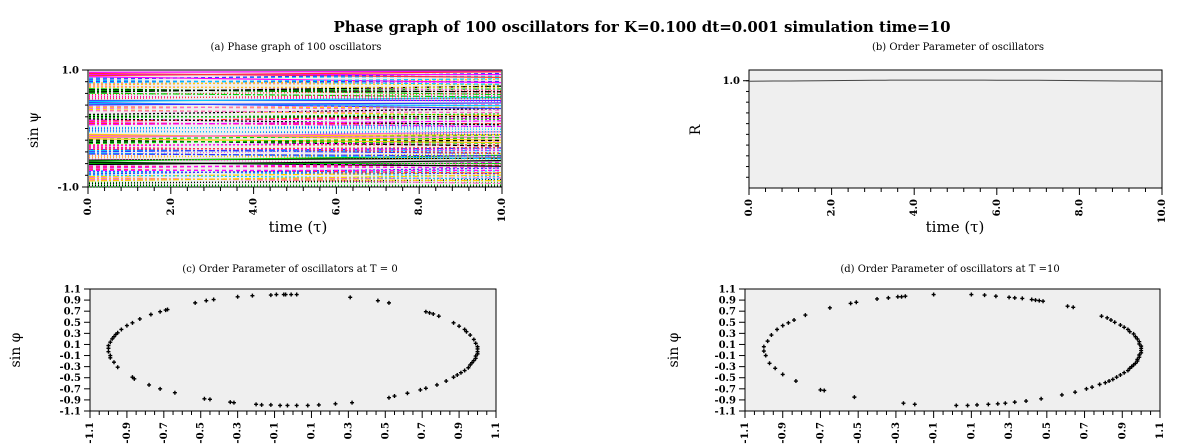 The width and height of the screenshot is (1196, 447). I want to click on y-tick-label: -0.1, so click(725, 356).